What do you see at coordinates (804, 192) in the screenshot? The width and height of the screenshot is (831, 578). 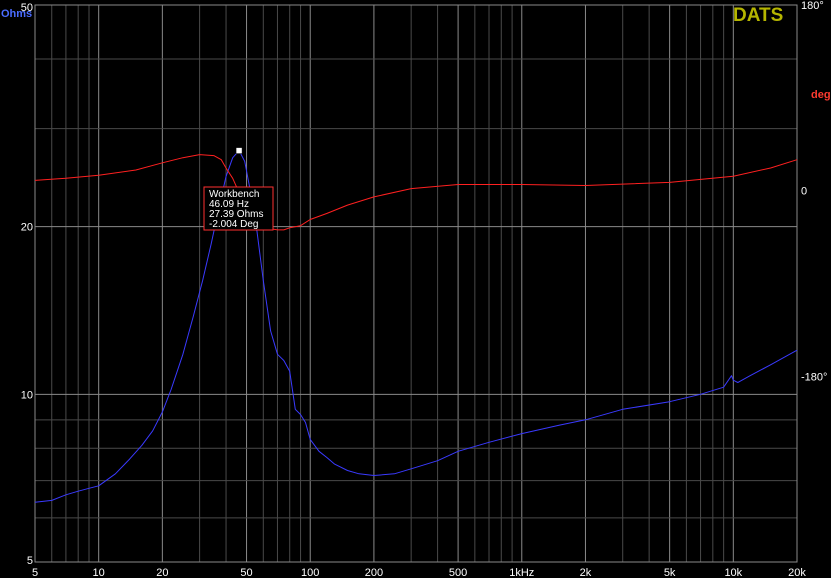 I see `right-tick-label: 0` at bounding box center [804, 192].